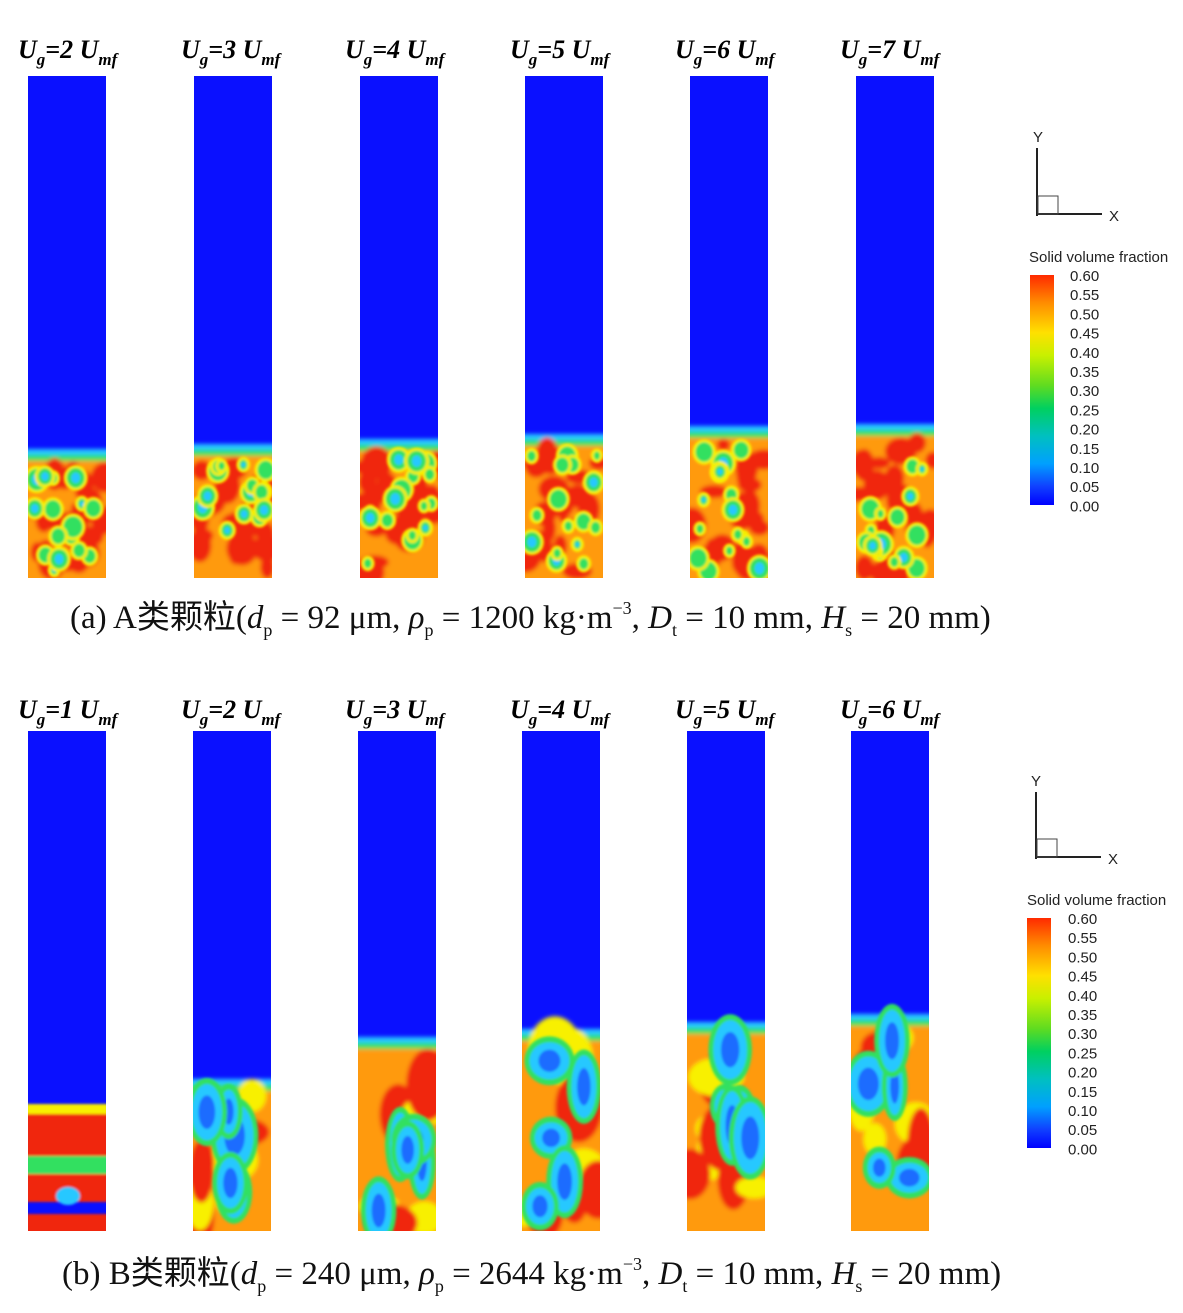 The height and width of the screenshot is (1313, 1183). Describe the element at coordinates (69, 712) in the screenshot. I see `velocity-label: Ug=1 Umf` at that location.